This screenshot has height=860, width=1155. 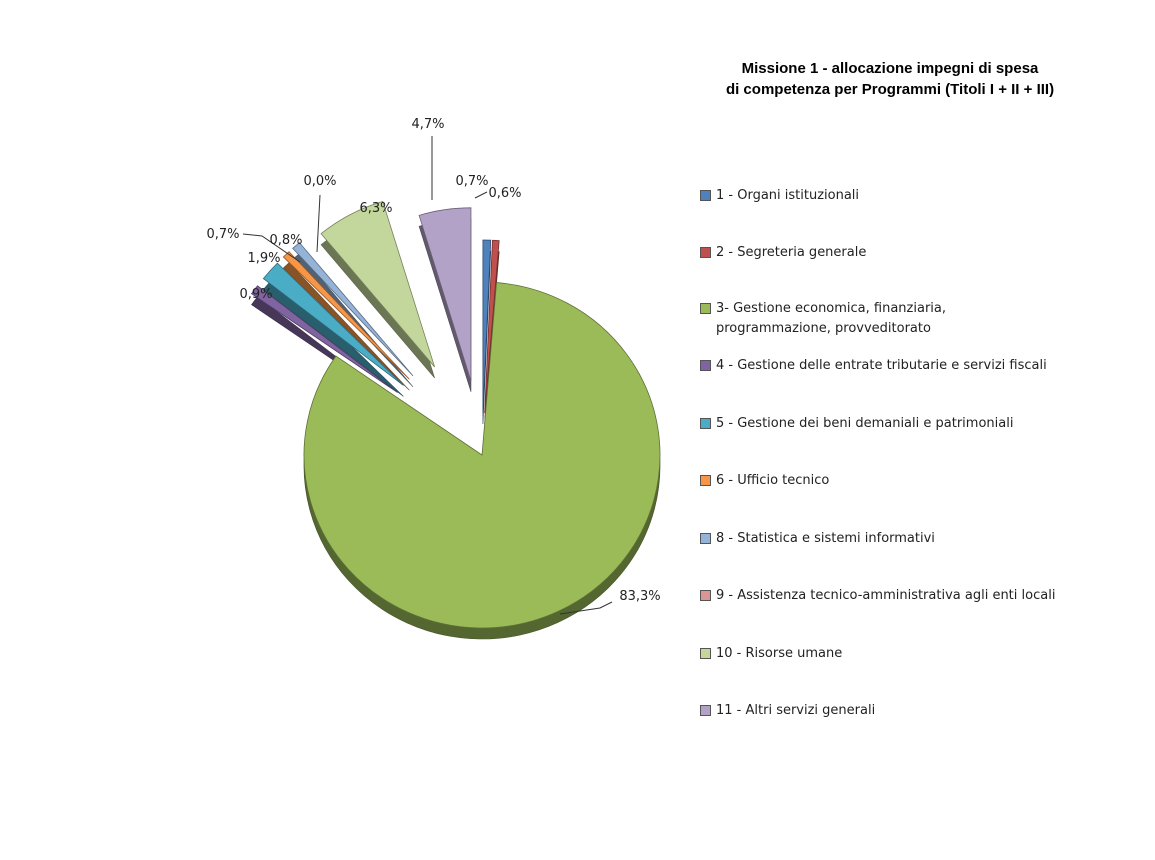 I want to click on legend-item-9: 10 - Risorse umane, so click(x=920, y=654).